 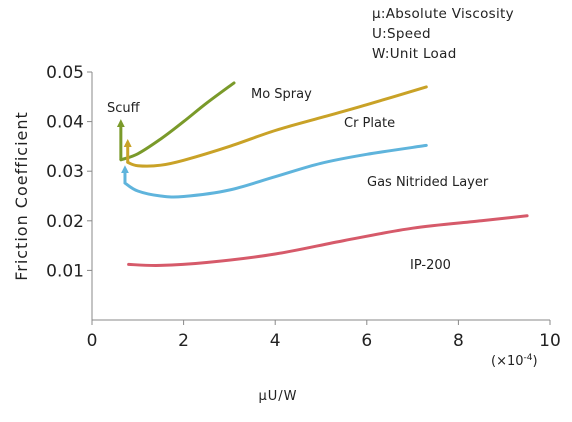 I want to click on series-line-gas-nitrided-layer, so click(x=275, y=171).